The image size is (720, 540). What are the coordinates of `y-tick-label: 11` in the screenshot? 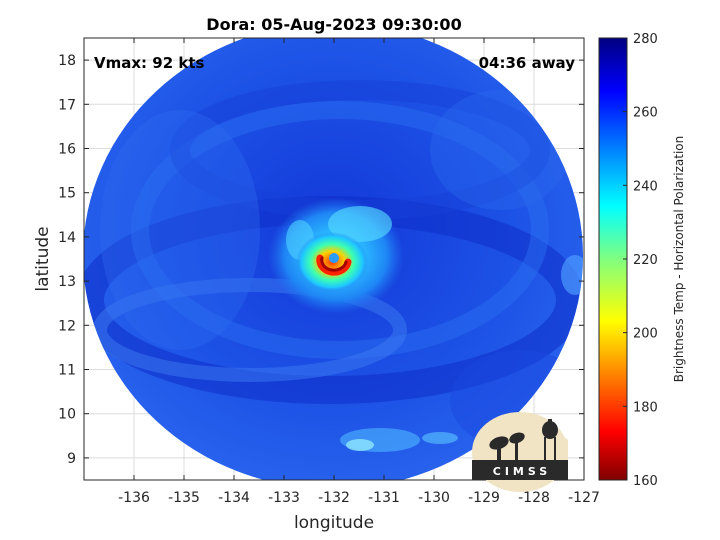 It's located at (67, 371).